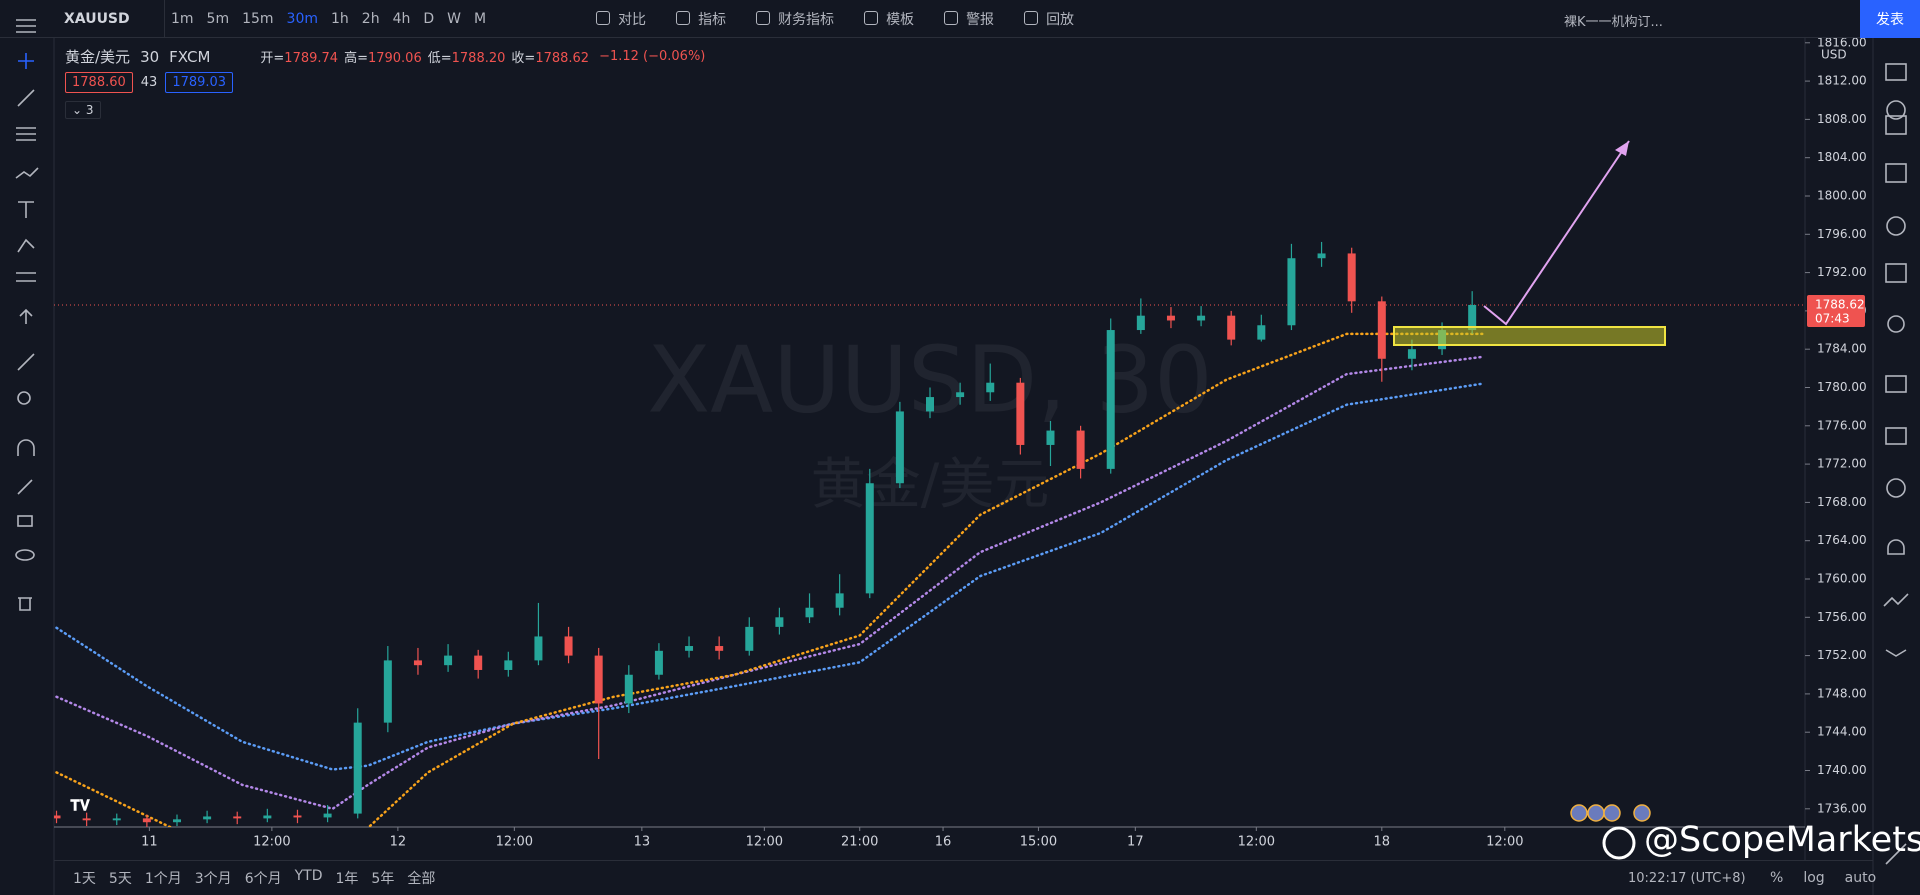  I want to click on publish-button: 发表, so click(1890, 19).